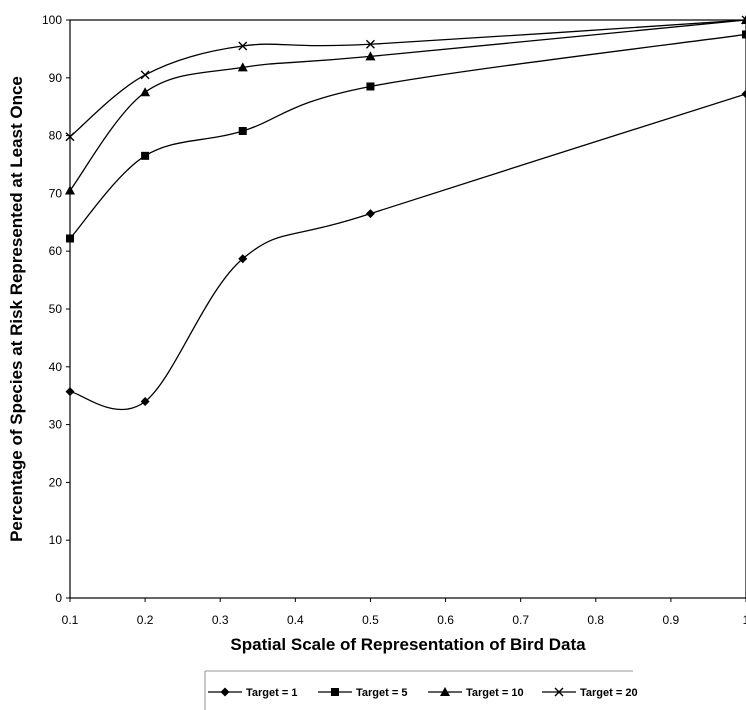  I want to click on y-tick-label: 40, so click(56, 367).